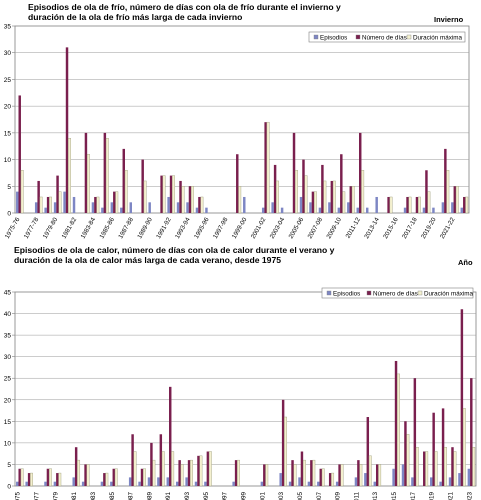 This screenshot has height=500, width=481. What do you see at coordinates (107, 228) in the screenshot?
I see `c0-x-tick-label: 1985-86` at bounding box center [107, 228].